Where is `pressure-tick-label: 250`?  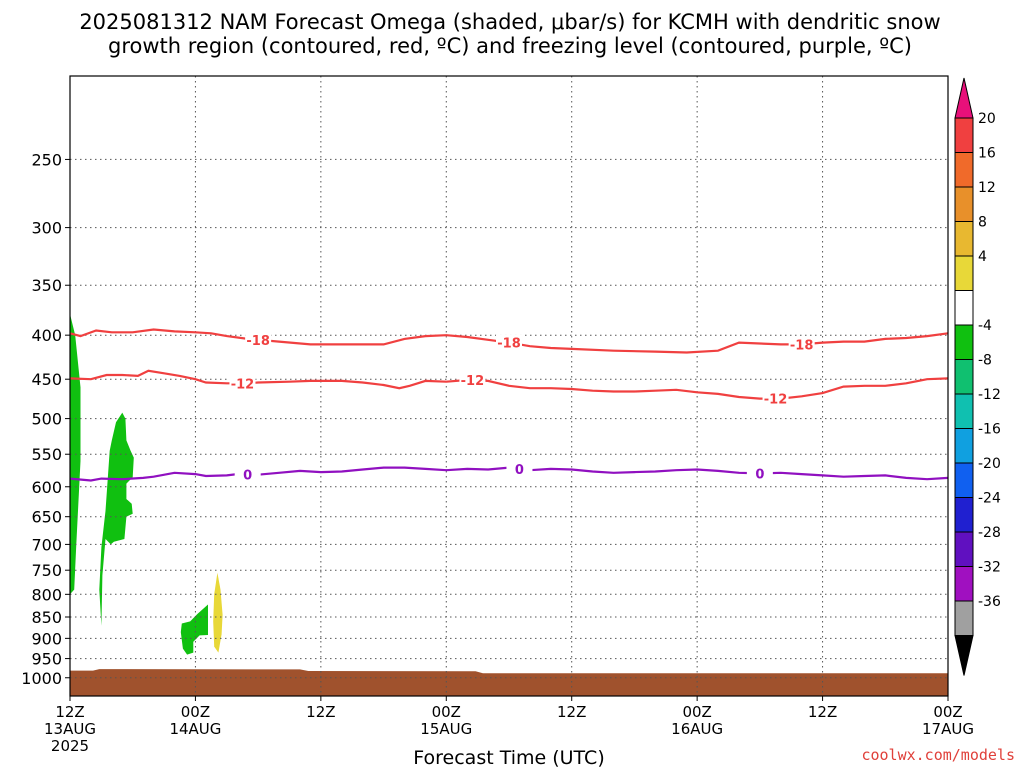
pressure-tick-label: 250 is located at coordinates (46, 159).